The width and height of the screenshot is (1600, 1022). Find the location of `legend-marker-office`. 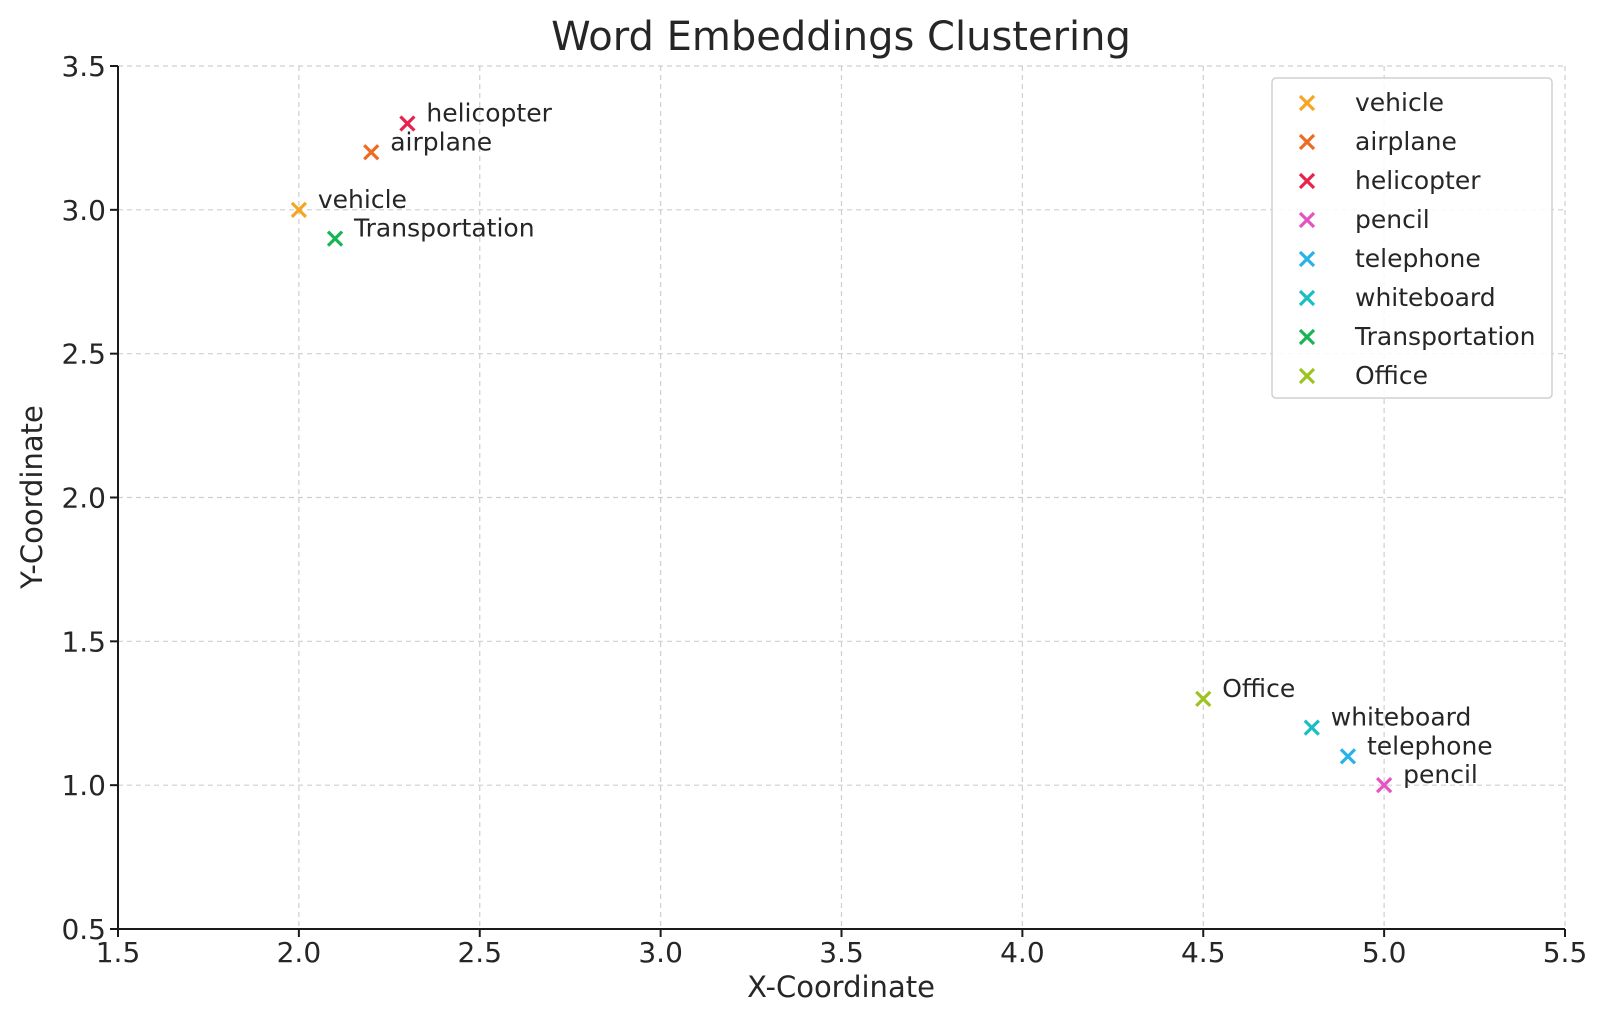

legend-marker-office is located at coordinates (1307, 376).